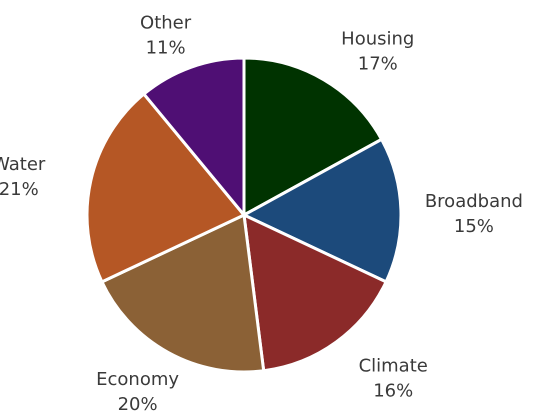 The image size is (535, 412). I want to click on pie-slice-economy, so click(183, 293).